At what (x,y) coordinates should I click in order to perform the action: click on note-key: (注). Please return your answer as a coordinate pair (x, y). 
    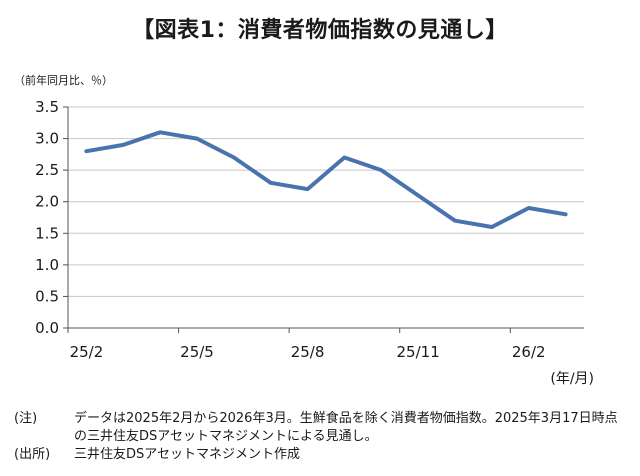
    Looking at the image, I should click on (26, 418).